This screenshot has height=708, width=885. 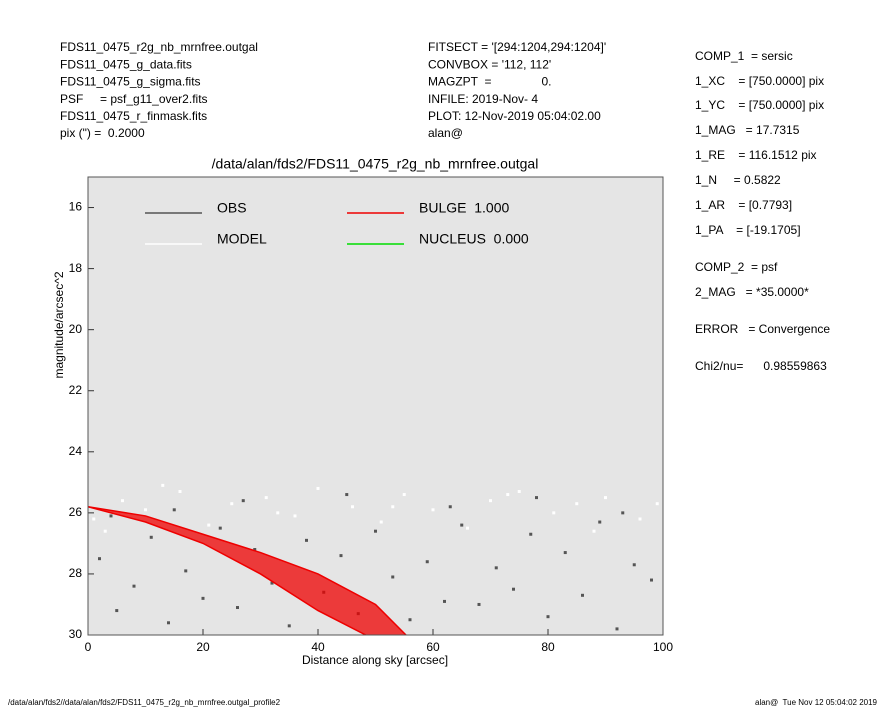 I want to click on info-right: COMP_1 = sersic, so click(x=744, y=56).